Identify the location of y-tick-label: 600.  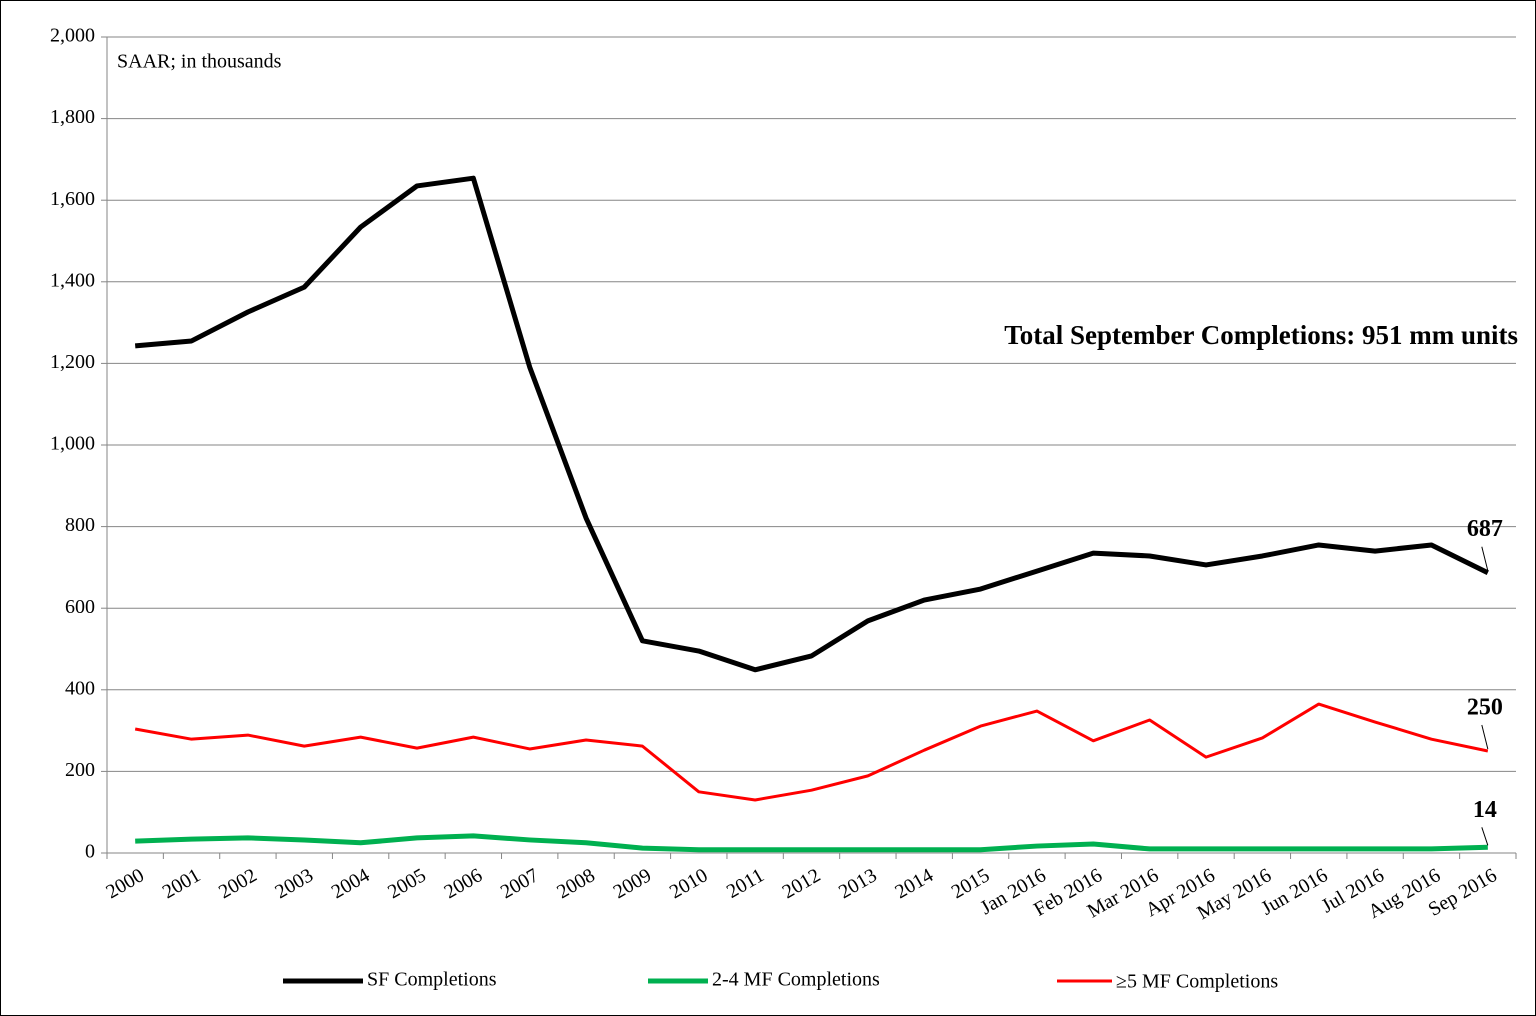
(80, 607).